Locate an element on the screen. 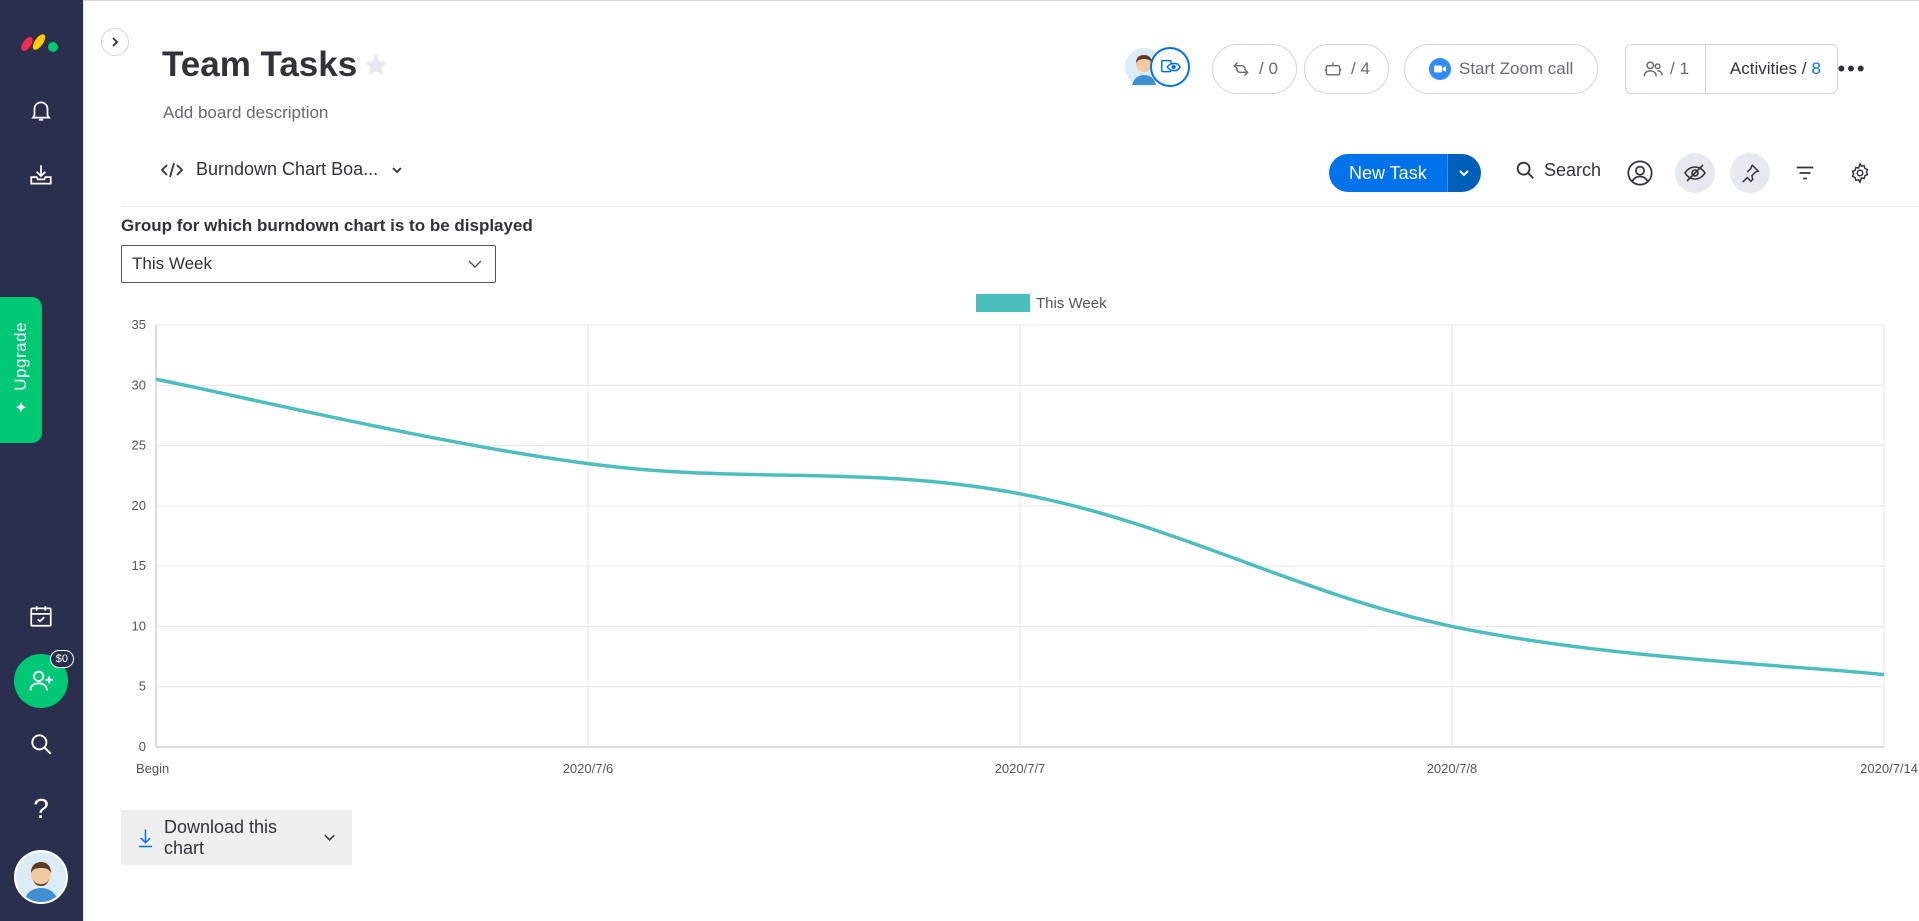  person-circle-icon is located at coordinates (1640, 173).